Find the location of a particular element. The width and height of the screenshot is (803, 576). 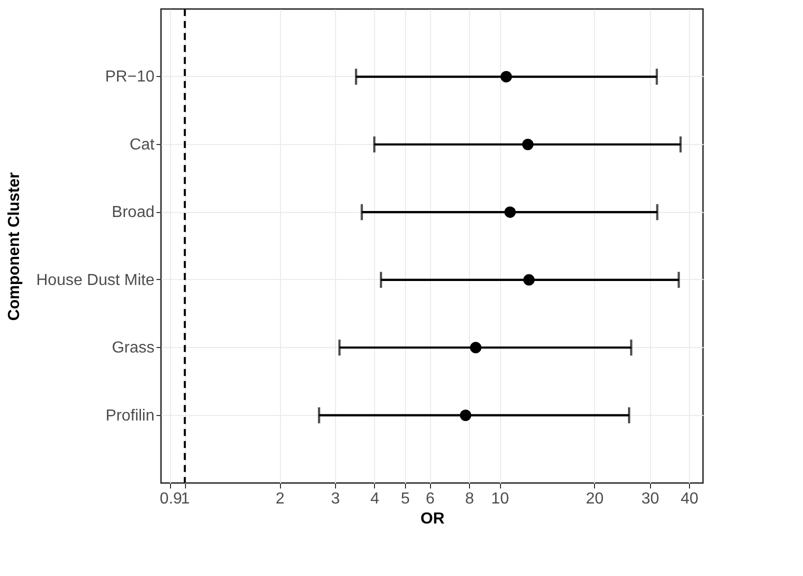

x-tick-label: 3 is located at coordinates (335, 499).